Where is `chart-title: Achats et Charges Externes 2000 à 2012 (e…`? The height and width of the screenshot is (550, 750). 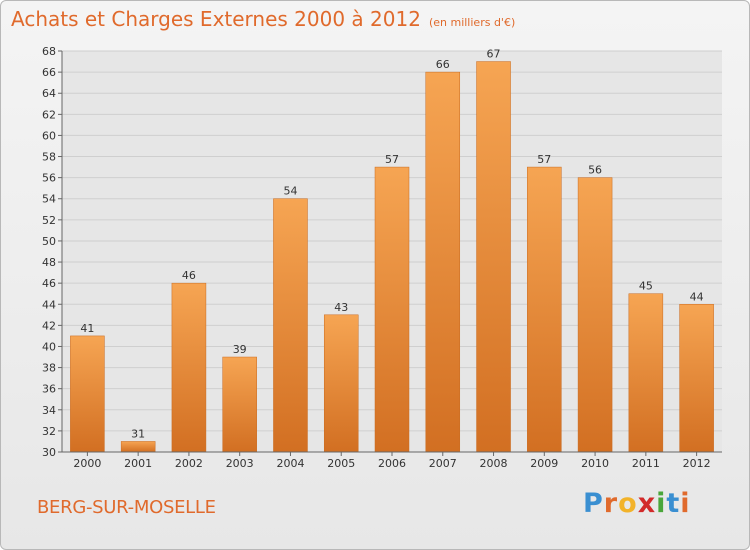
chart-title: Achats et Charges Externes 2000 à 2012 (e… is located at coordinates (263, 19).